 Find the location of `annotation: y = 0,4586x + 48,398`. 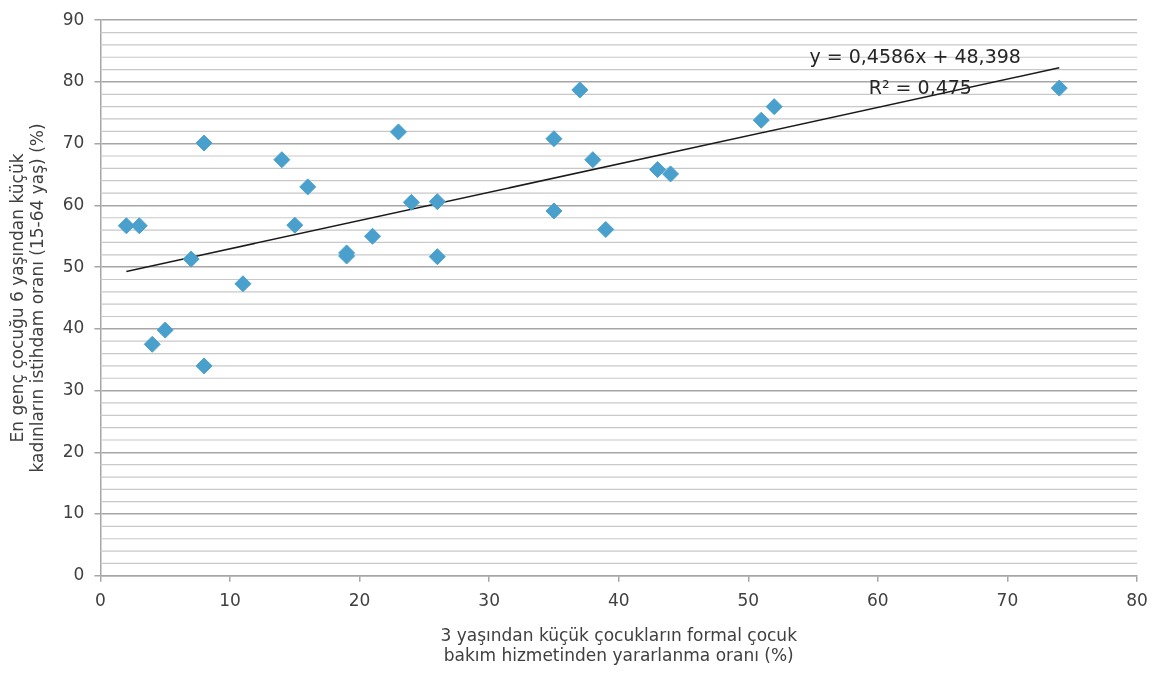

annotation: y = 0,4586x + 48,398 is located at coordinates (915, 56).